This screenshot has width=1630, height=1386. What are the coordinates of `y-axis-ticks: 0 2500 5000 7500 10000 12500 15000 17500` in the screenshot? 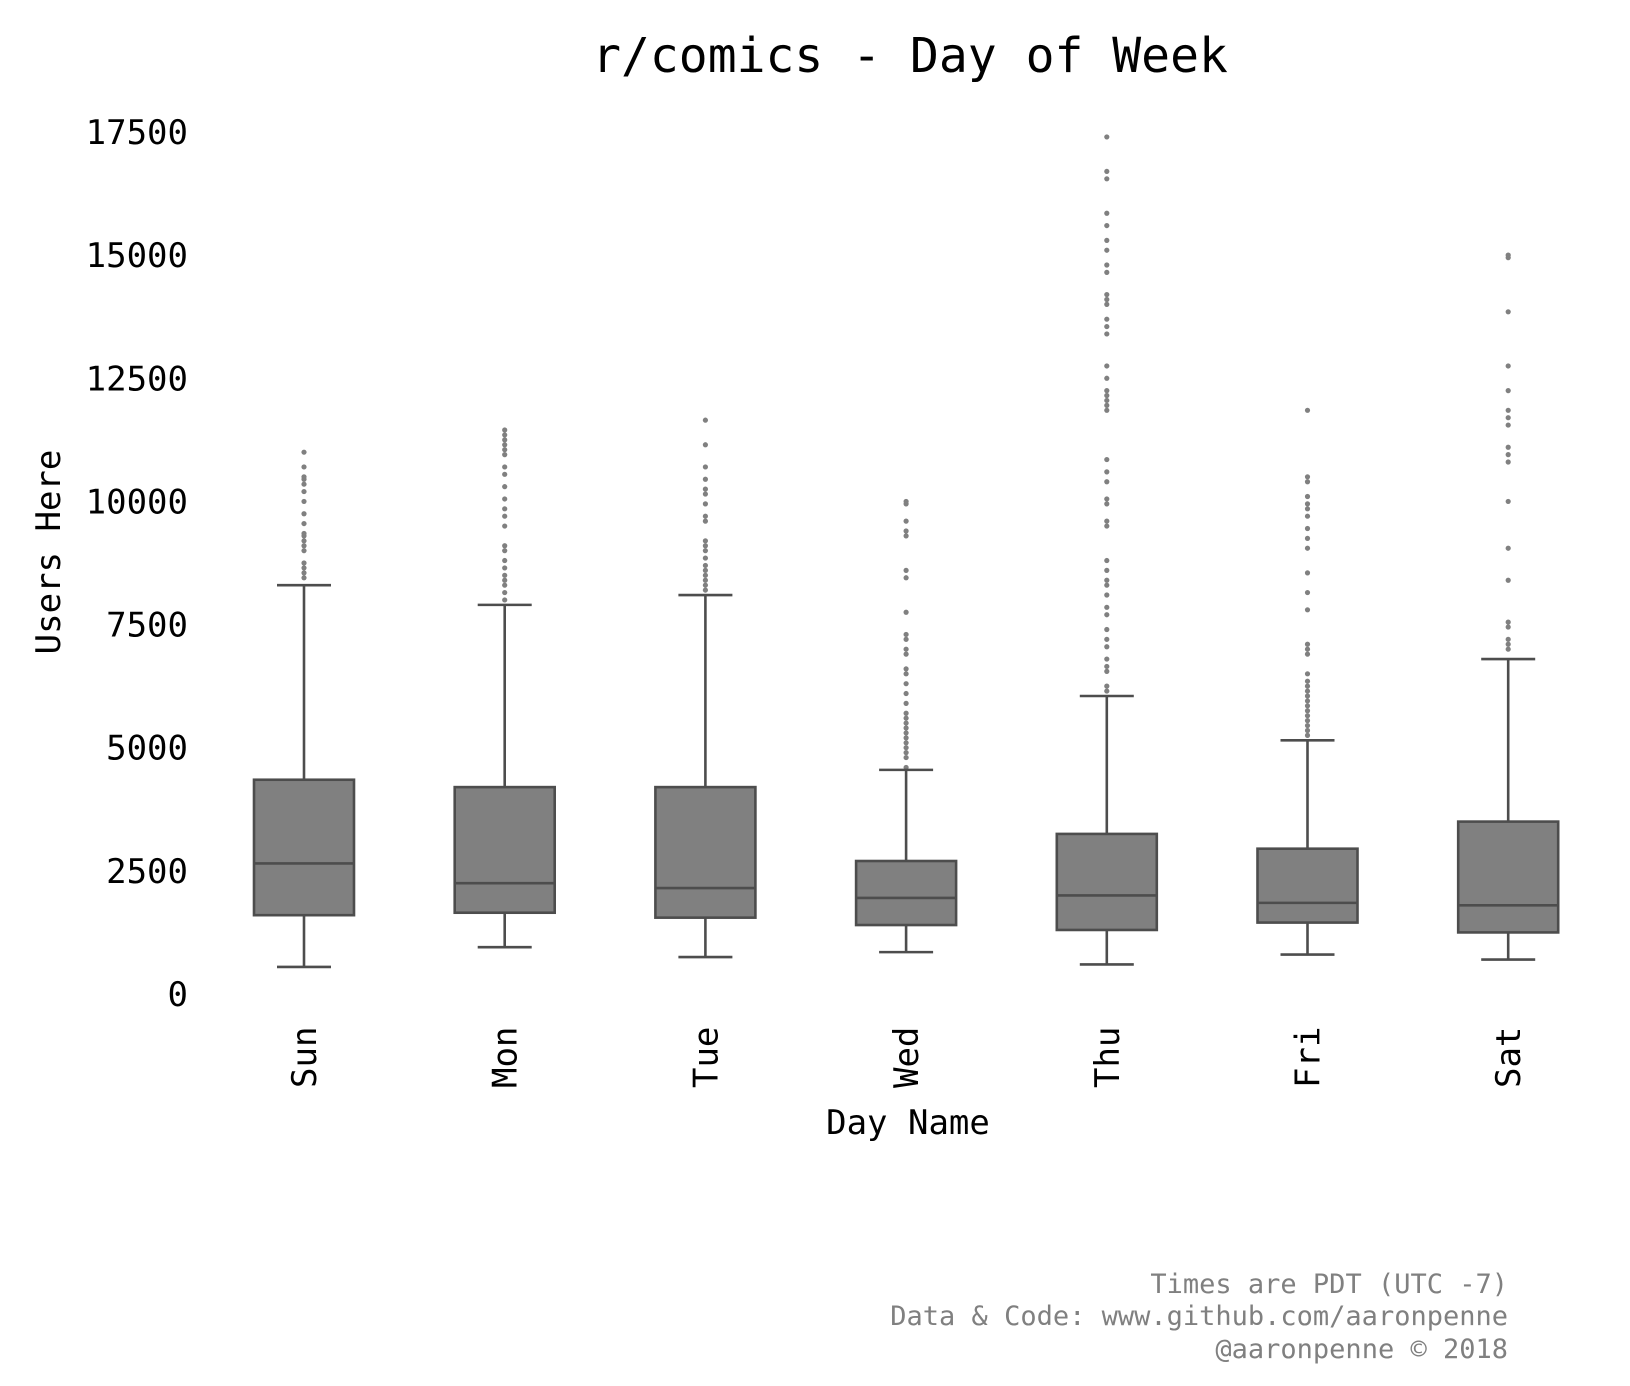 It's located at (137, 564).